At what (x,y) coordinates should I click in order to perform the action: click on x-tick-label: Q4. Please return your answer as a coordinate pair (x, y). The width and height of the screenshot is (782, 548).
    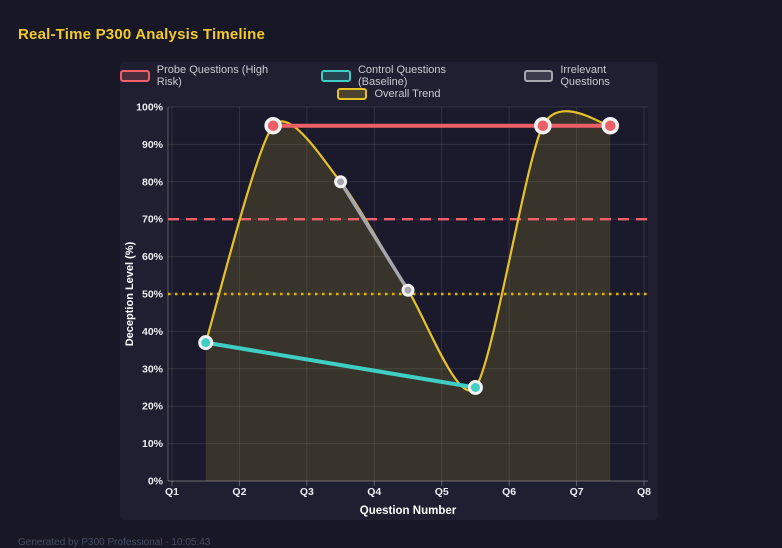
    Looking at the image, I should click on (374, 492).